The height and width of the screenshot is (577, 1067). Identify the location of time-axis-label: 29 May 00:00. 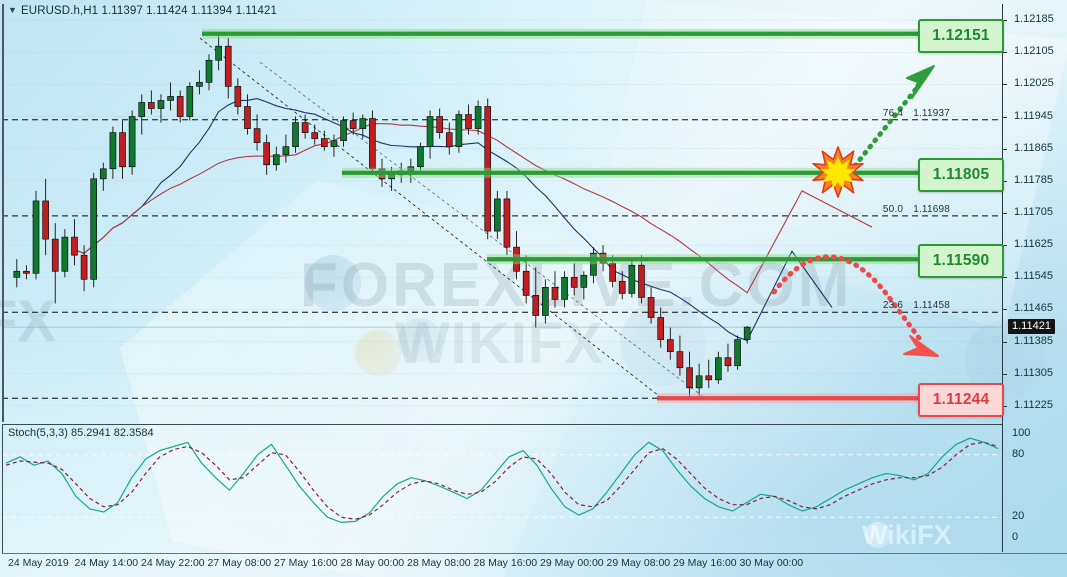
(572, 563).